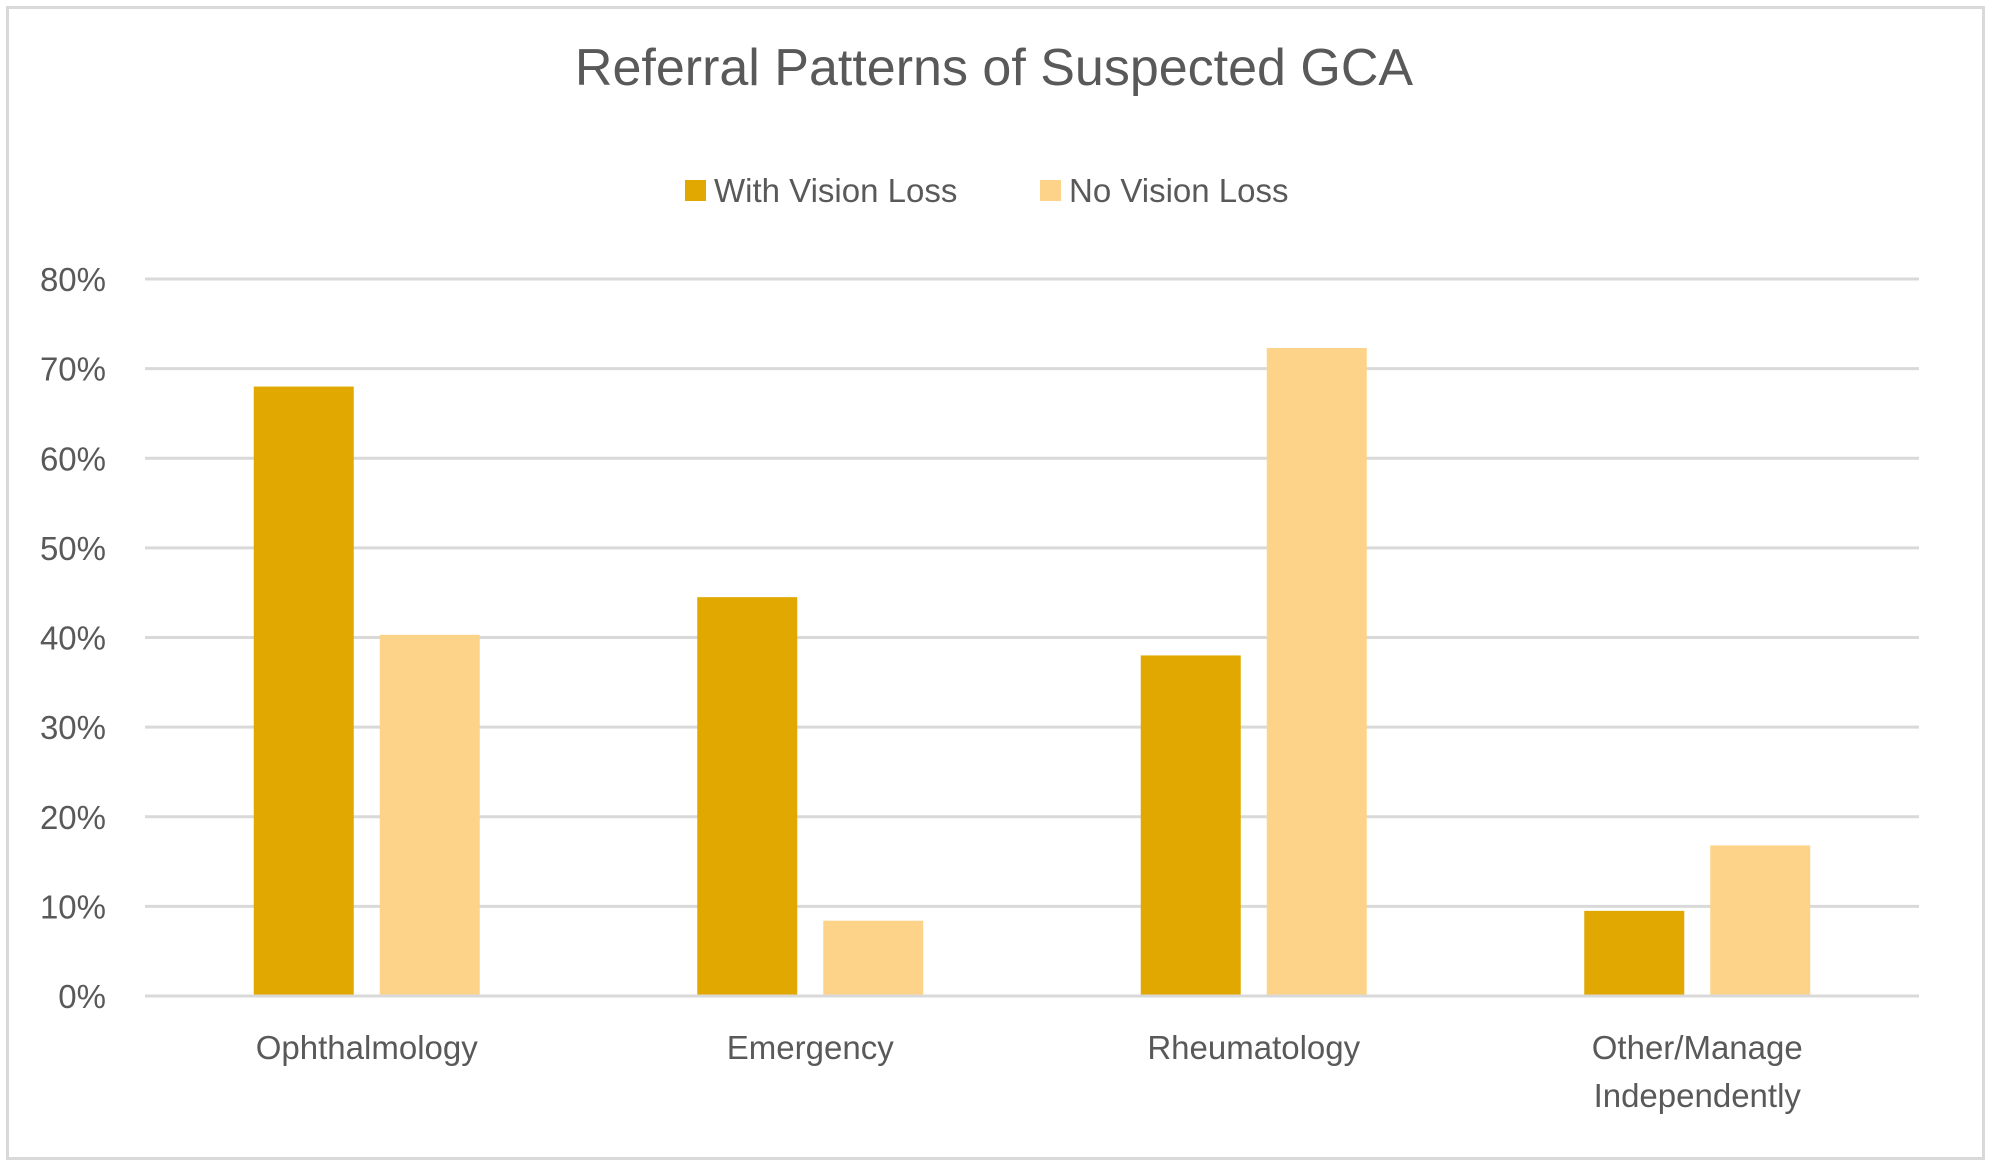 The height and width of the screenshot is (1168, 1993). I want to click on y-tick-label: 60%, so click(73, 458).